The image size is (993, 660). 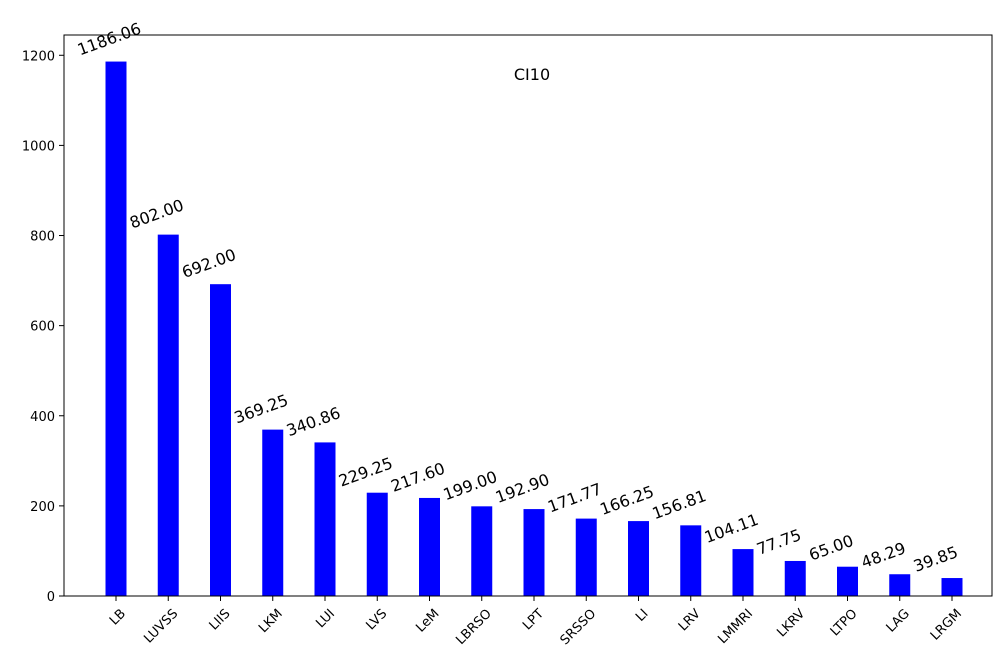 I want to click on bar-LKM, so click(x=273, y=512).